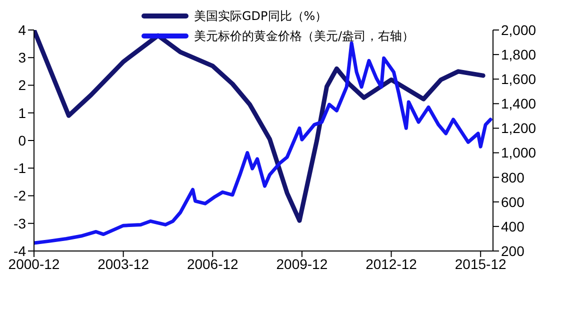 The height and width of the screenshot is (329, 577). What do you see at coordinates (304, 36) in the screenshot?
I see `legend-label: 美元标价的黄金价格（美元/盎司，右轴）` at bounding box center [304, 36].